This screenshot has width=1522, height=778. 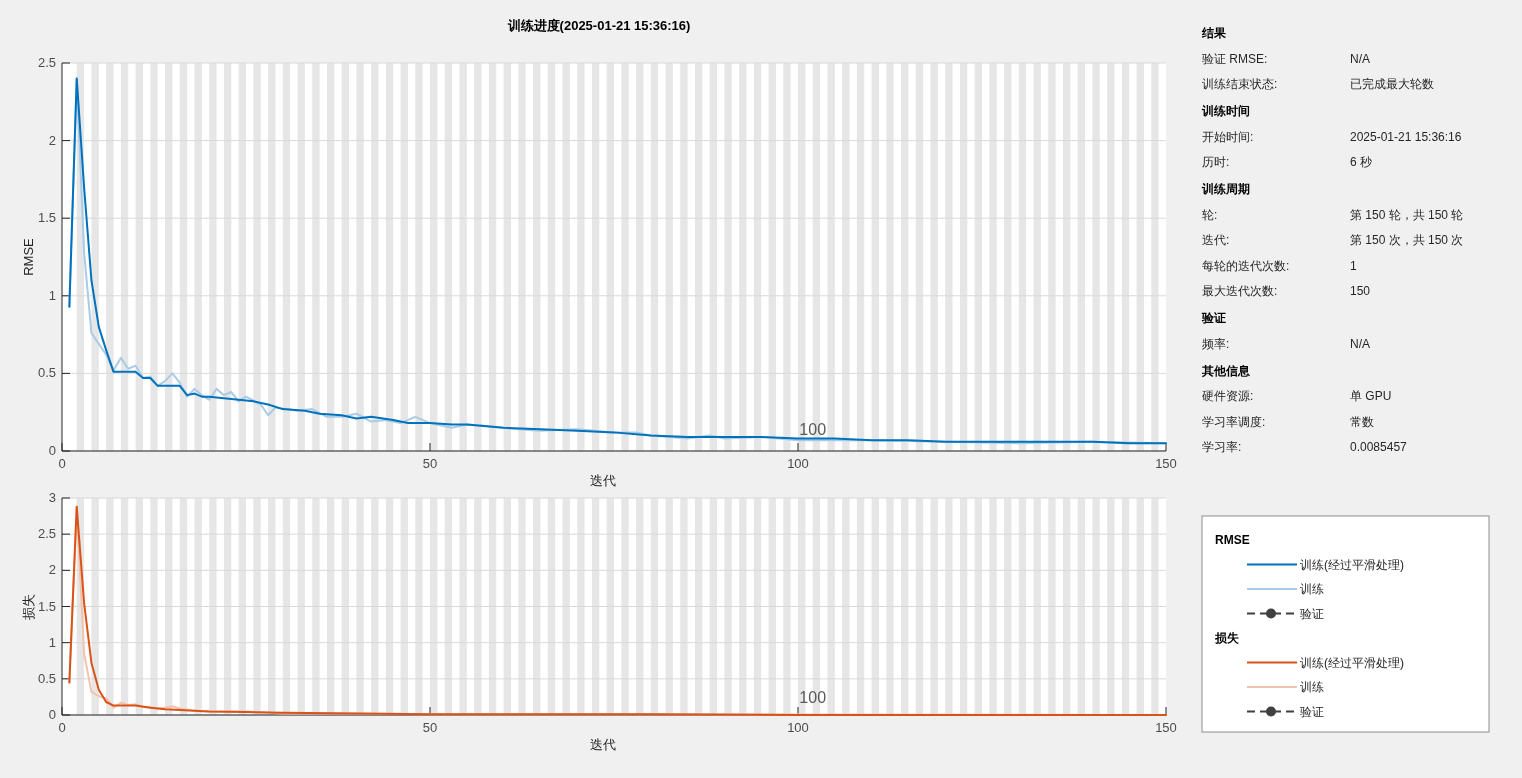 What do you see at coordinates (1360, 291) in the screenshot?
I see `text: 150` at bounding box center [1360, 291].